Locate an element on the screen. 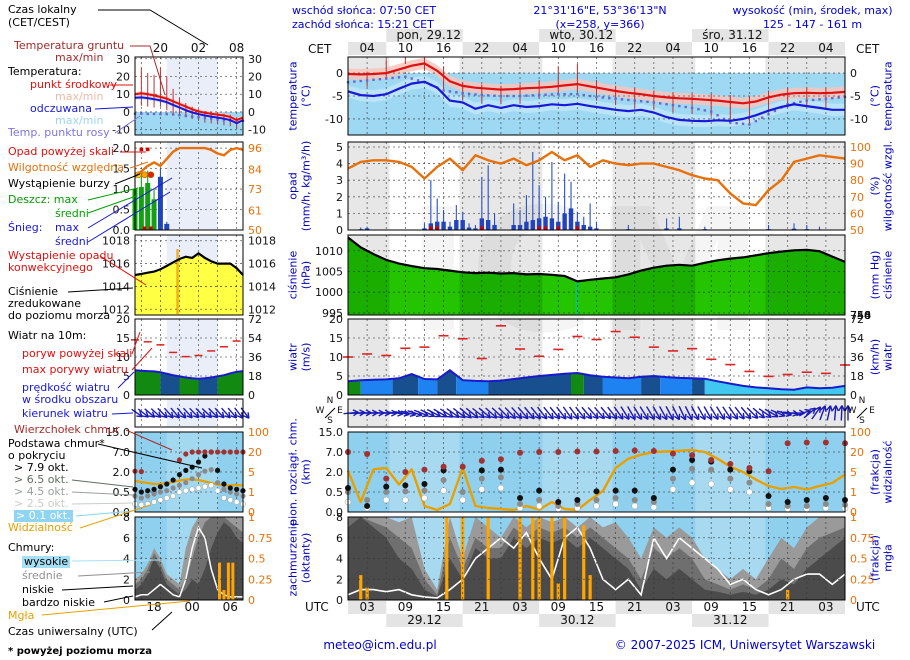 Image resolution: width=910 pixels, height=660 pixels. legend-cloud-base-2: o pokryciu is located at coordinates (37, 455).